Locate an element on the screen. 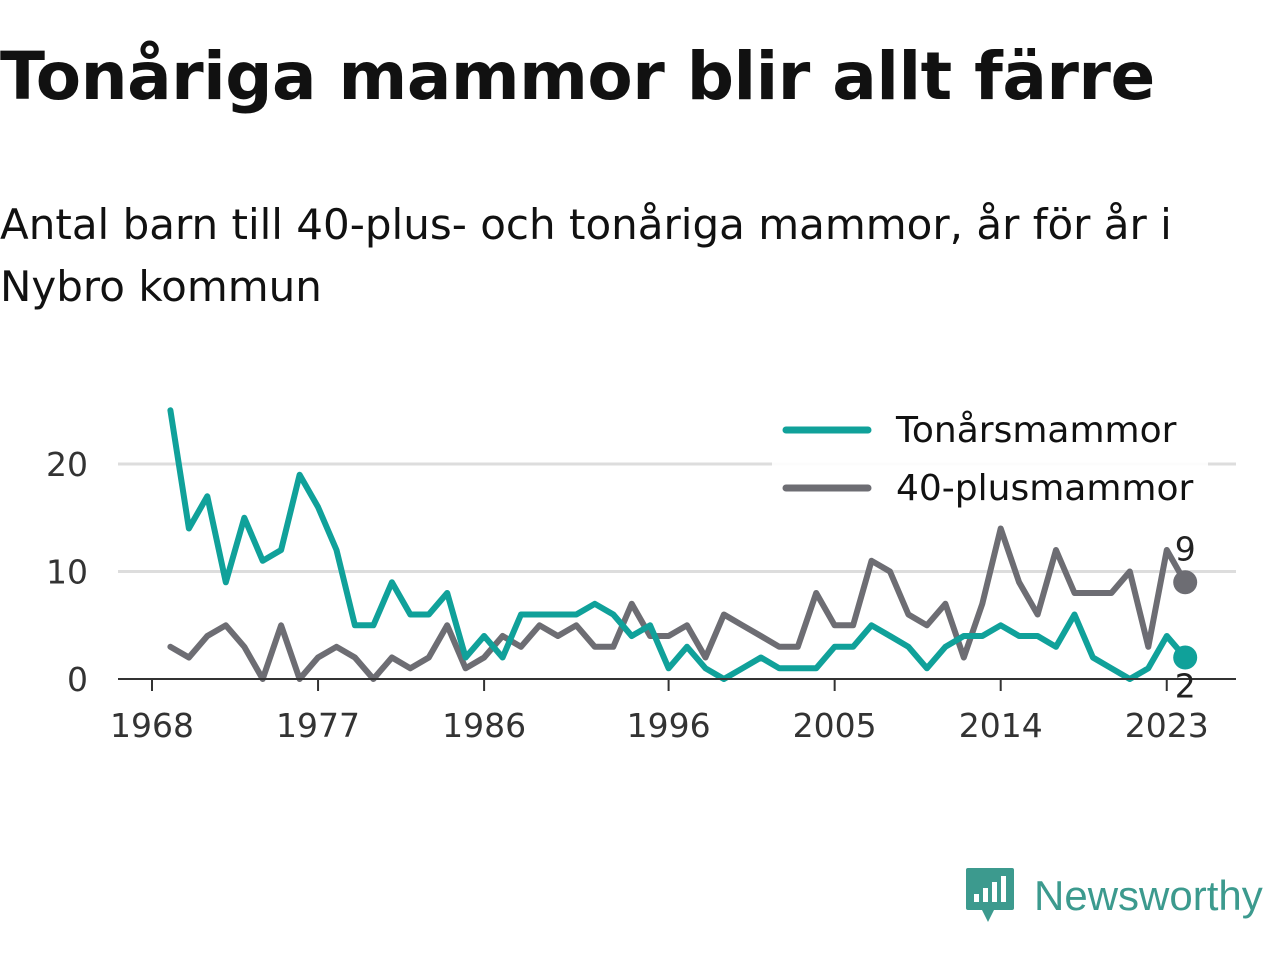 This screenshot has width=1280, height=960. x-tick-label: 1977 is located at coordinates (318, 725).